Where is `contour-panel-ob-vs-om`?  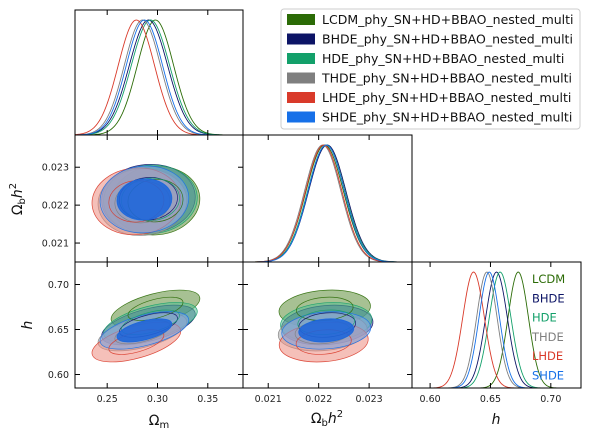 contour-panel-ob-vs-om is located at coordinates (146, 199).